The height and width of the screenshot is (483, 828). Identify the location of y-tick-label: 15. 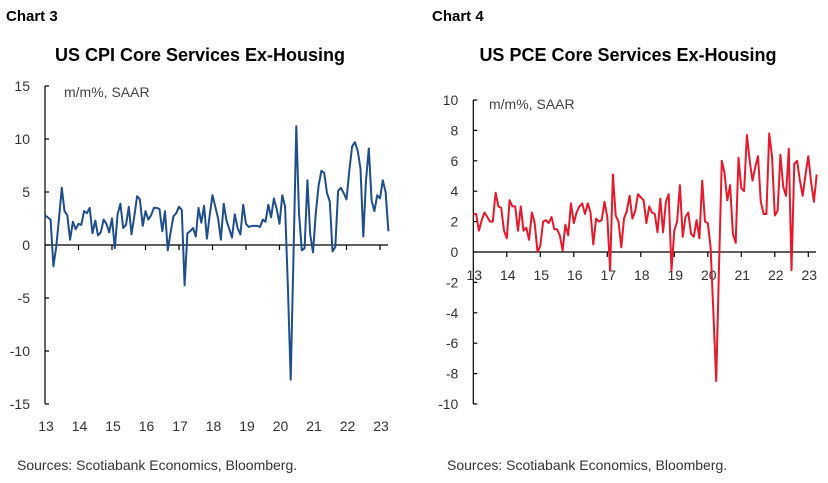
(22, 86).